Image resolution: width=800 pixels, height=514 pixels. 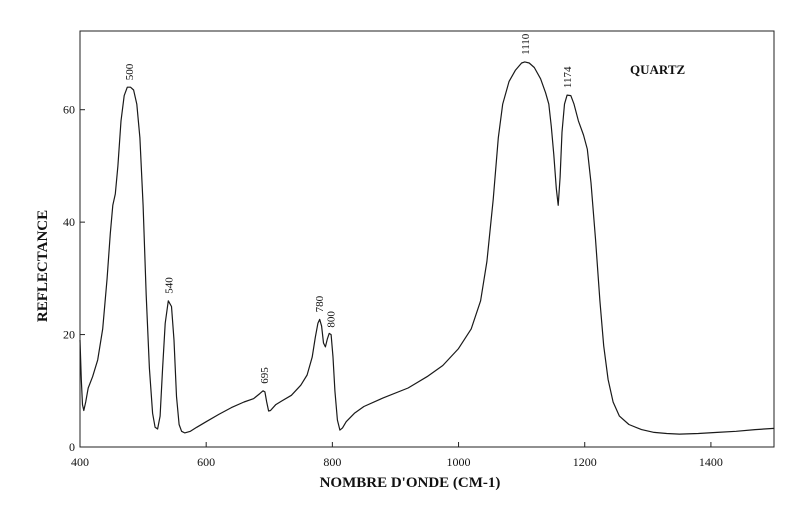 What do you see at coordinates (332, 462) in the screenshot?
I see `x-tick-label: 800` at bounding box center [332, 462].